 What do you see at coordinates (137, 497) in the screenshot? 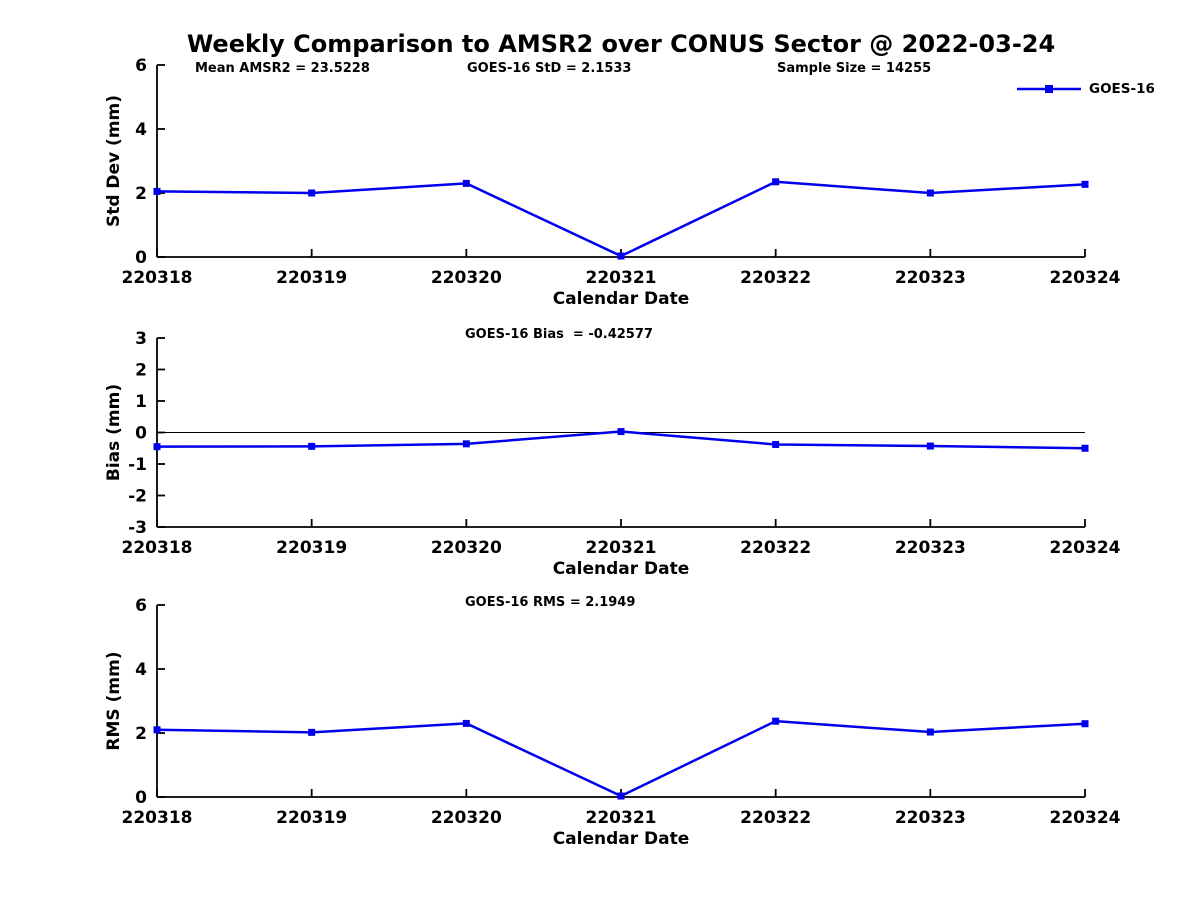
I see `y-tick-label: -2` at bounding box center [137, 497].